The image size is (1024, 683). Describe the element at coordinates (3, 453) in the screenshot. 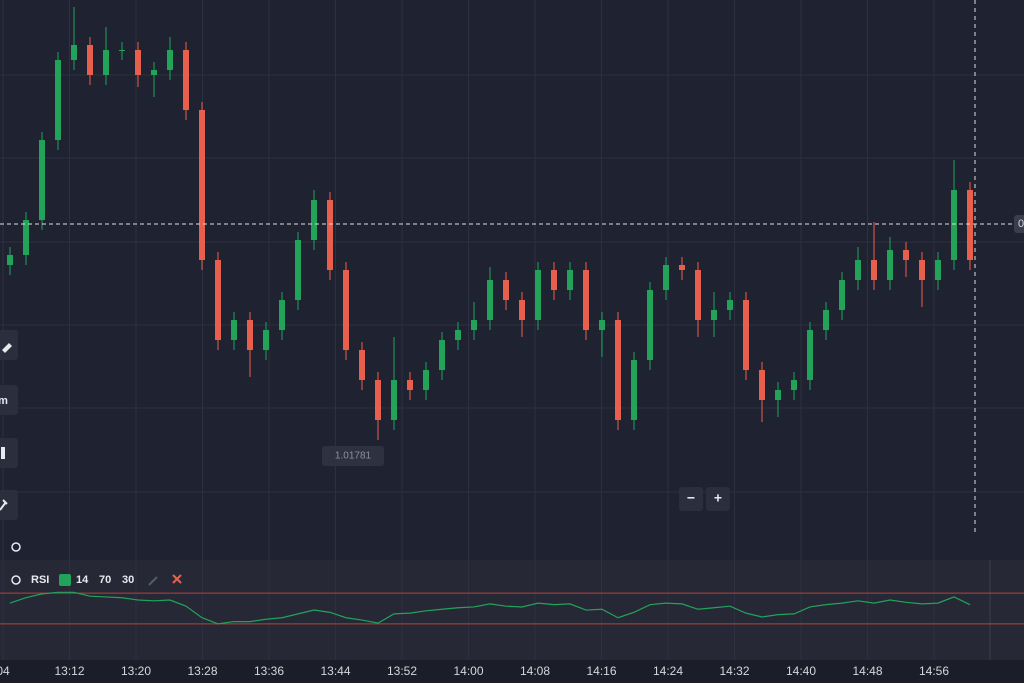

I see `candle-icon` at that location.